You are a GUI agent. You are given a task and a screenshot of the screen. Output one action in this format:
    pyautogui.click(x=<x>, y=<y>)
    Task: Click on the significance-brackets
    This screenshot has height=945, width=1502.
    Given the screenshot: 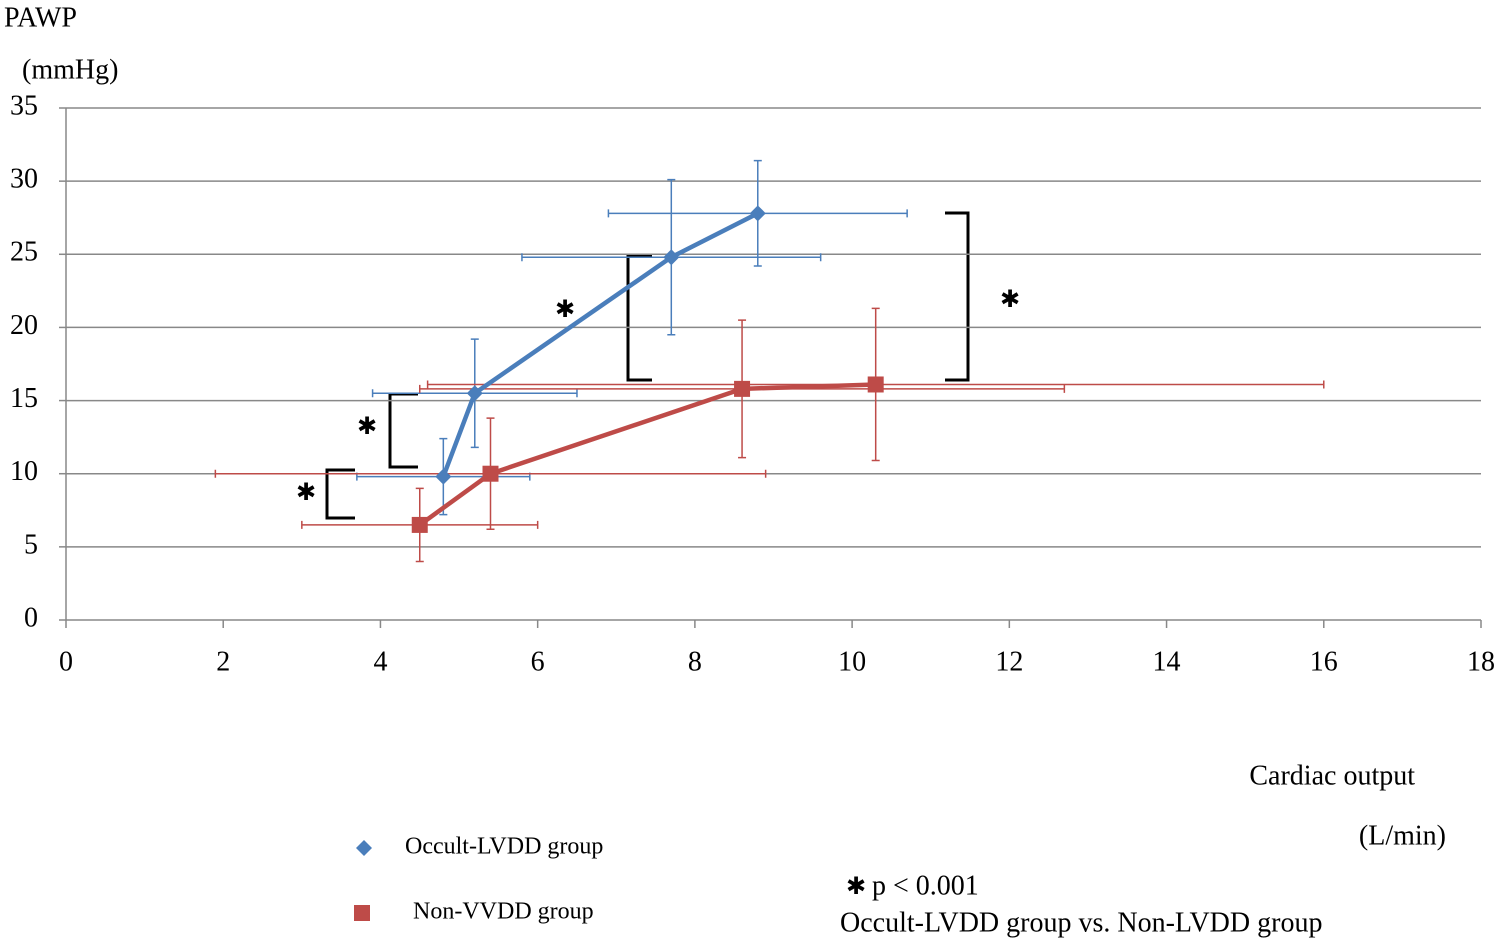 What is the action you would take?
    pyautogui.click(x=647, y=365)
    